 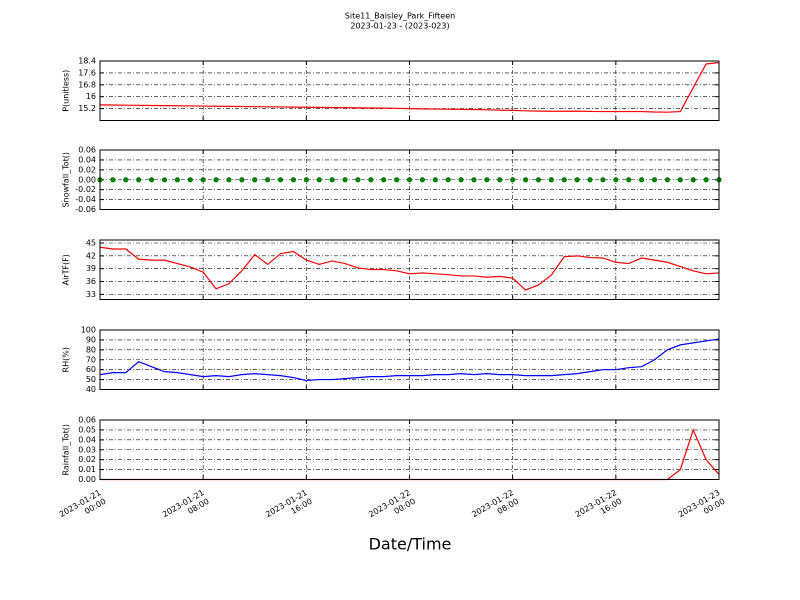 What do you see at coordinates (91, 255) in the screenshot?
I see `y-tick-label: 42` at bounding box center [91, 255].